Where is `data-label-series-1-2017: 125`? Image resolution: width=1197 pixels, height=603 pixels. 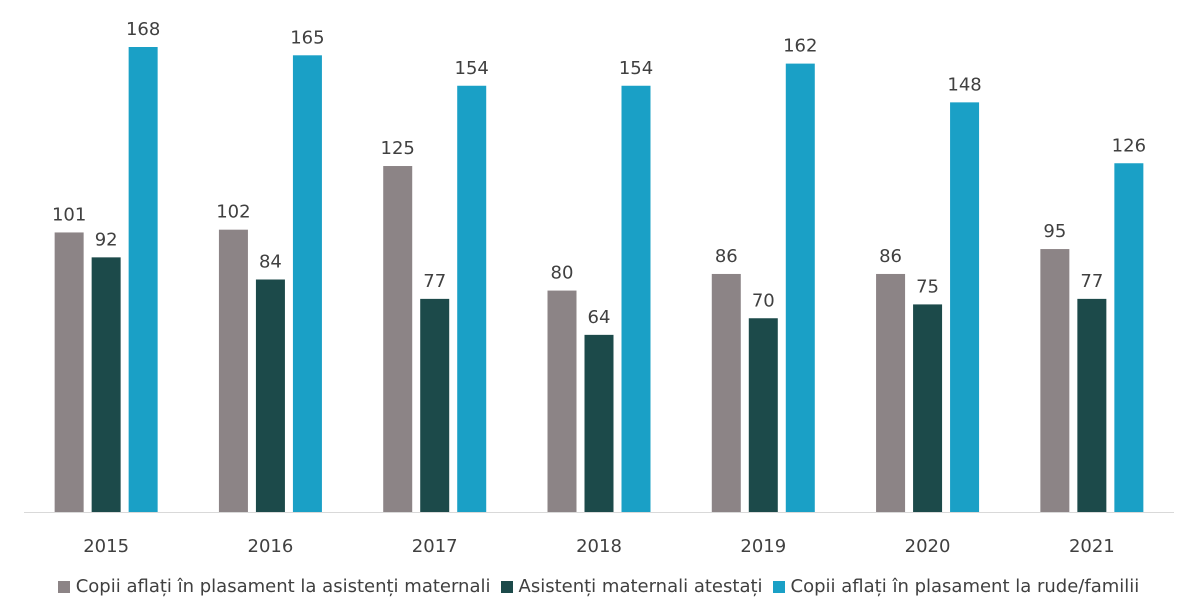 data-label-series-1-2017: 125 is located at coordinates (398, 148).